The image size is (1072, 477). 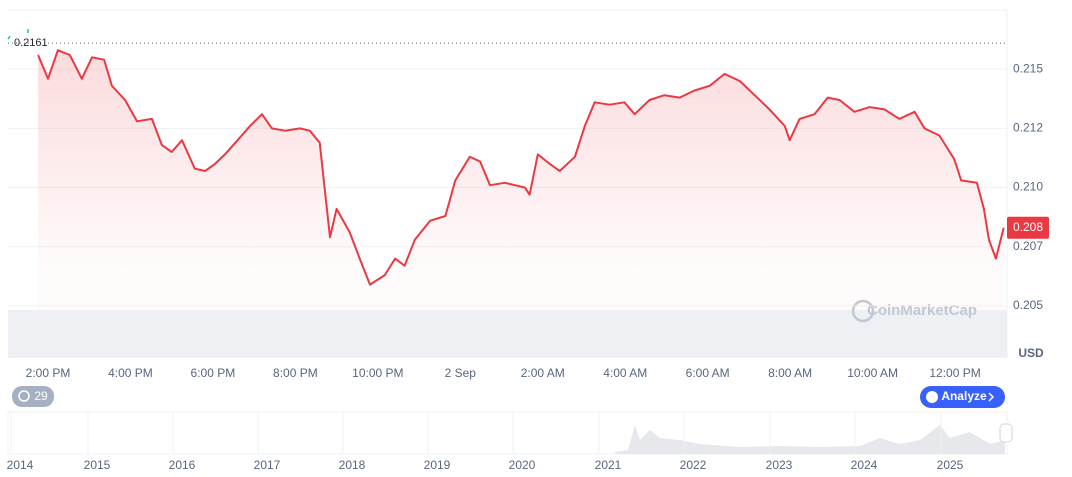 What do you see at coordinates (1006, 433) in the screenshot?
I see `navigator-handle` at bounding box center [1006, 433].